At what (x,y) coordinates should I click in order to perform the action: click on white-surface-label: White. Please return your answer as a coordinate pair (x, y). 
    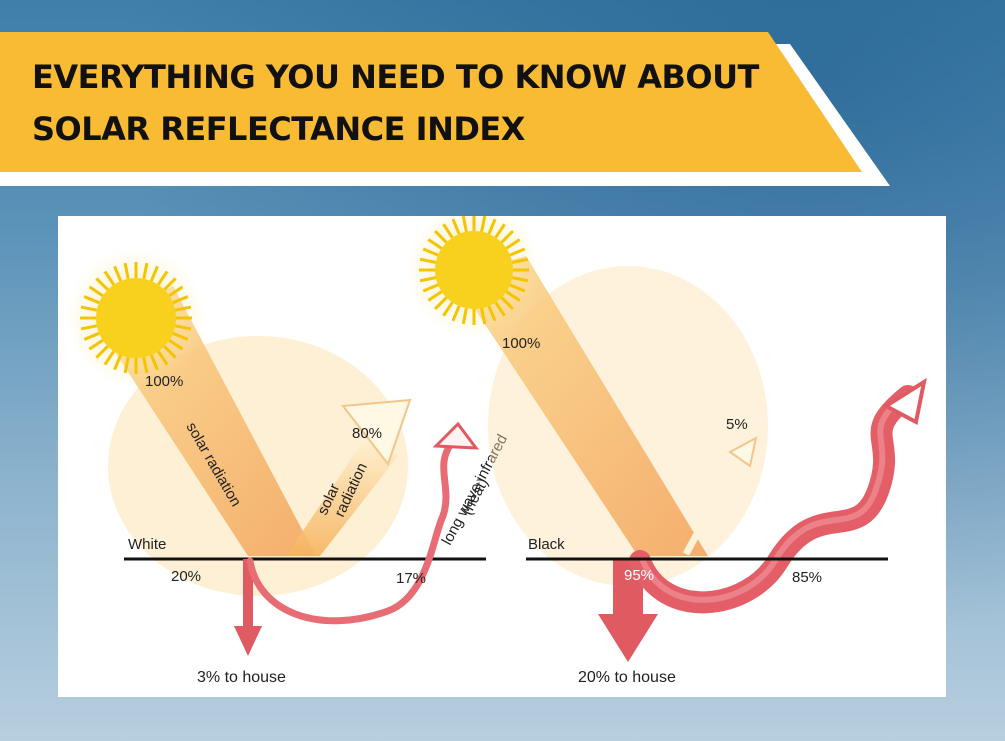
    Looking at the image, I should click on (147, 544).